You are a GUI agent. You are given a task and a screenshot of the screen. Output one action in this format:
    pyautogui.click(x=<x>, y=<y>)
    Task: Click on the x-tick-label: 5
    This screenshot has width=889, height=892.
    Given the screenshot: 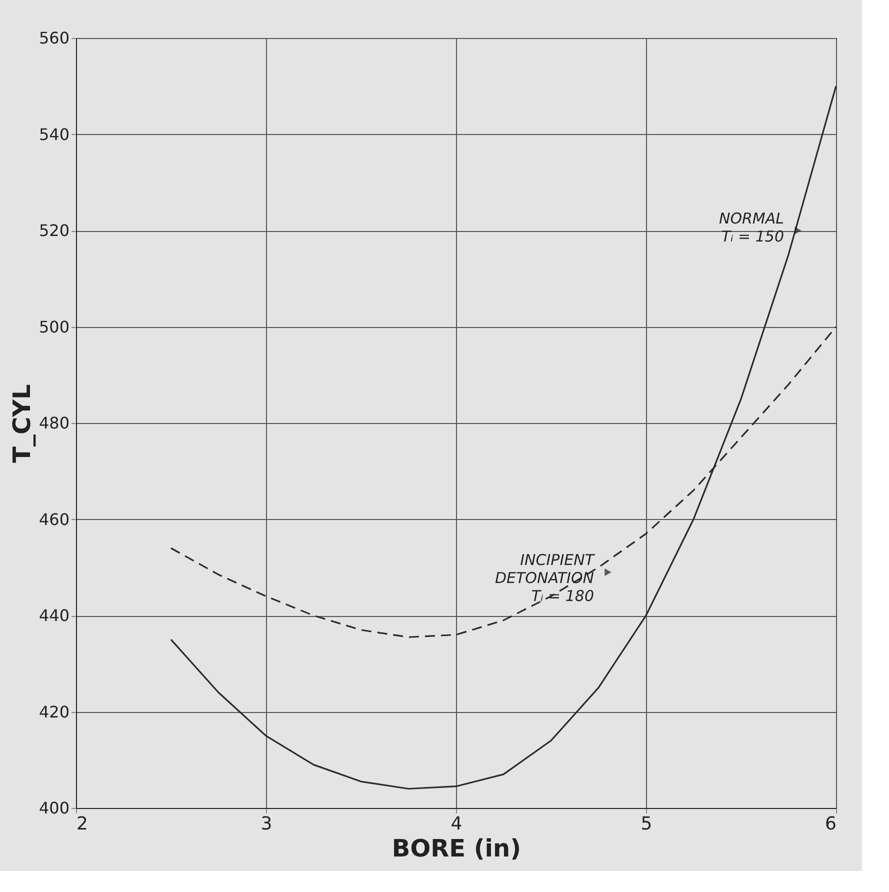 What is the action you would take?
    pyautogui.click(x=646, y=824)
    